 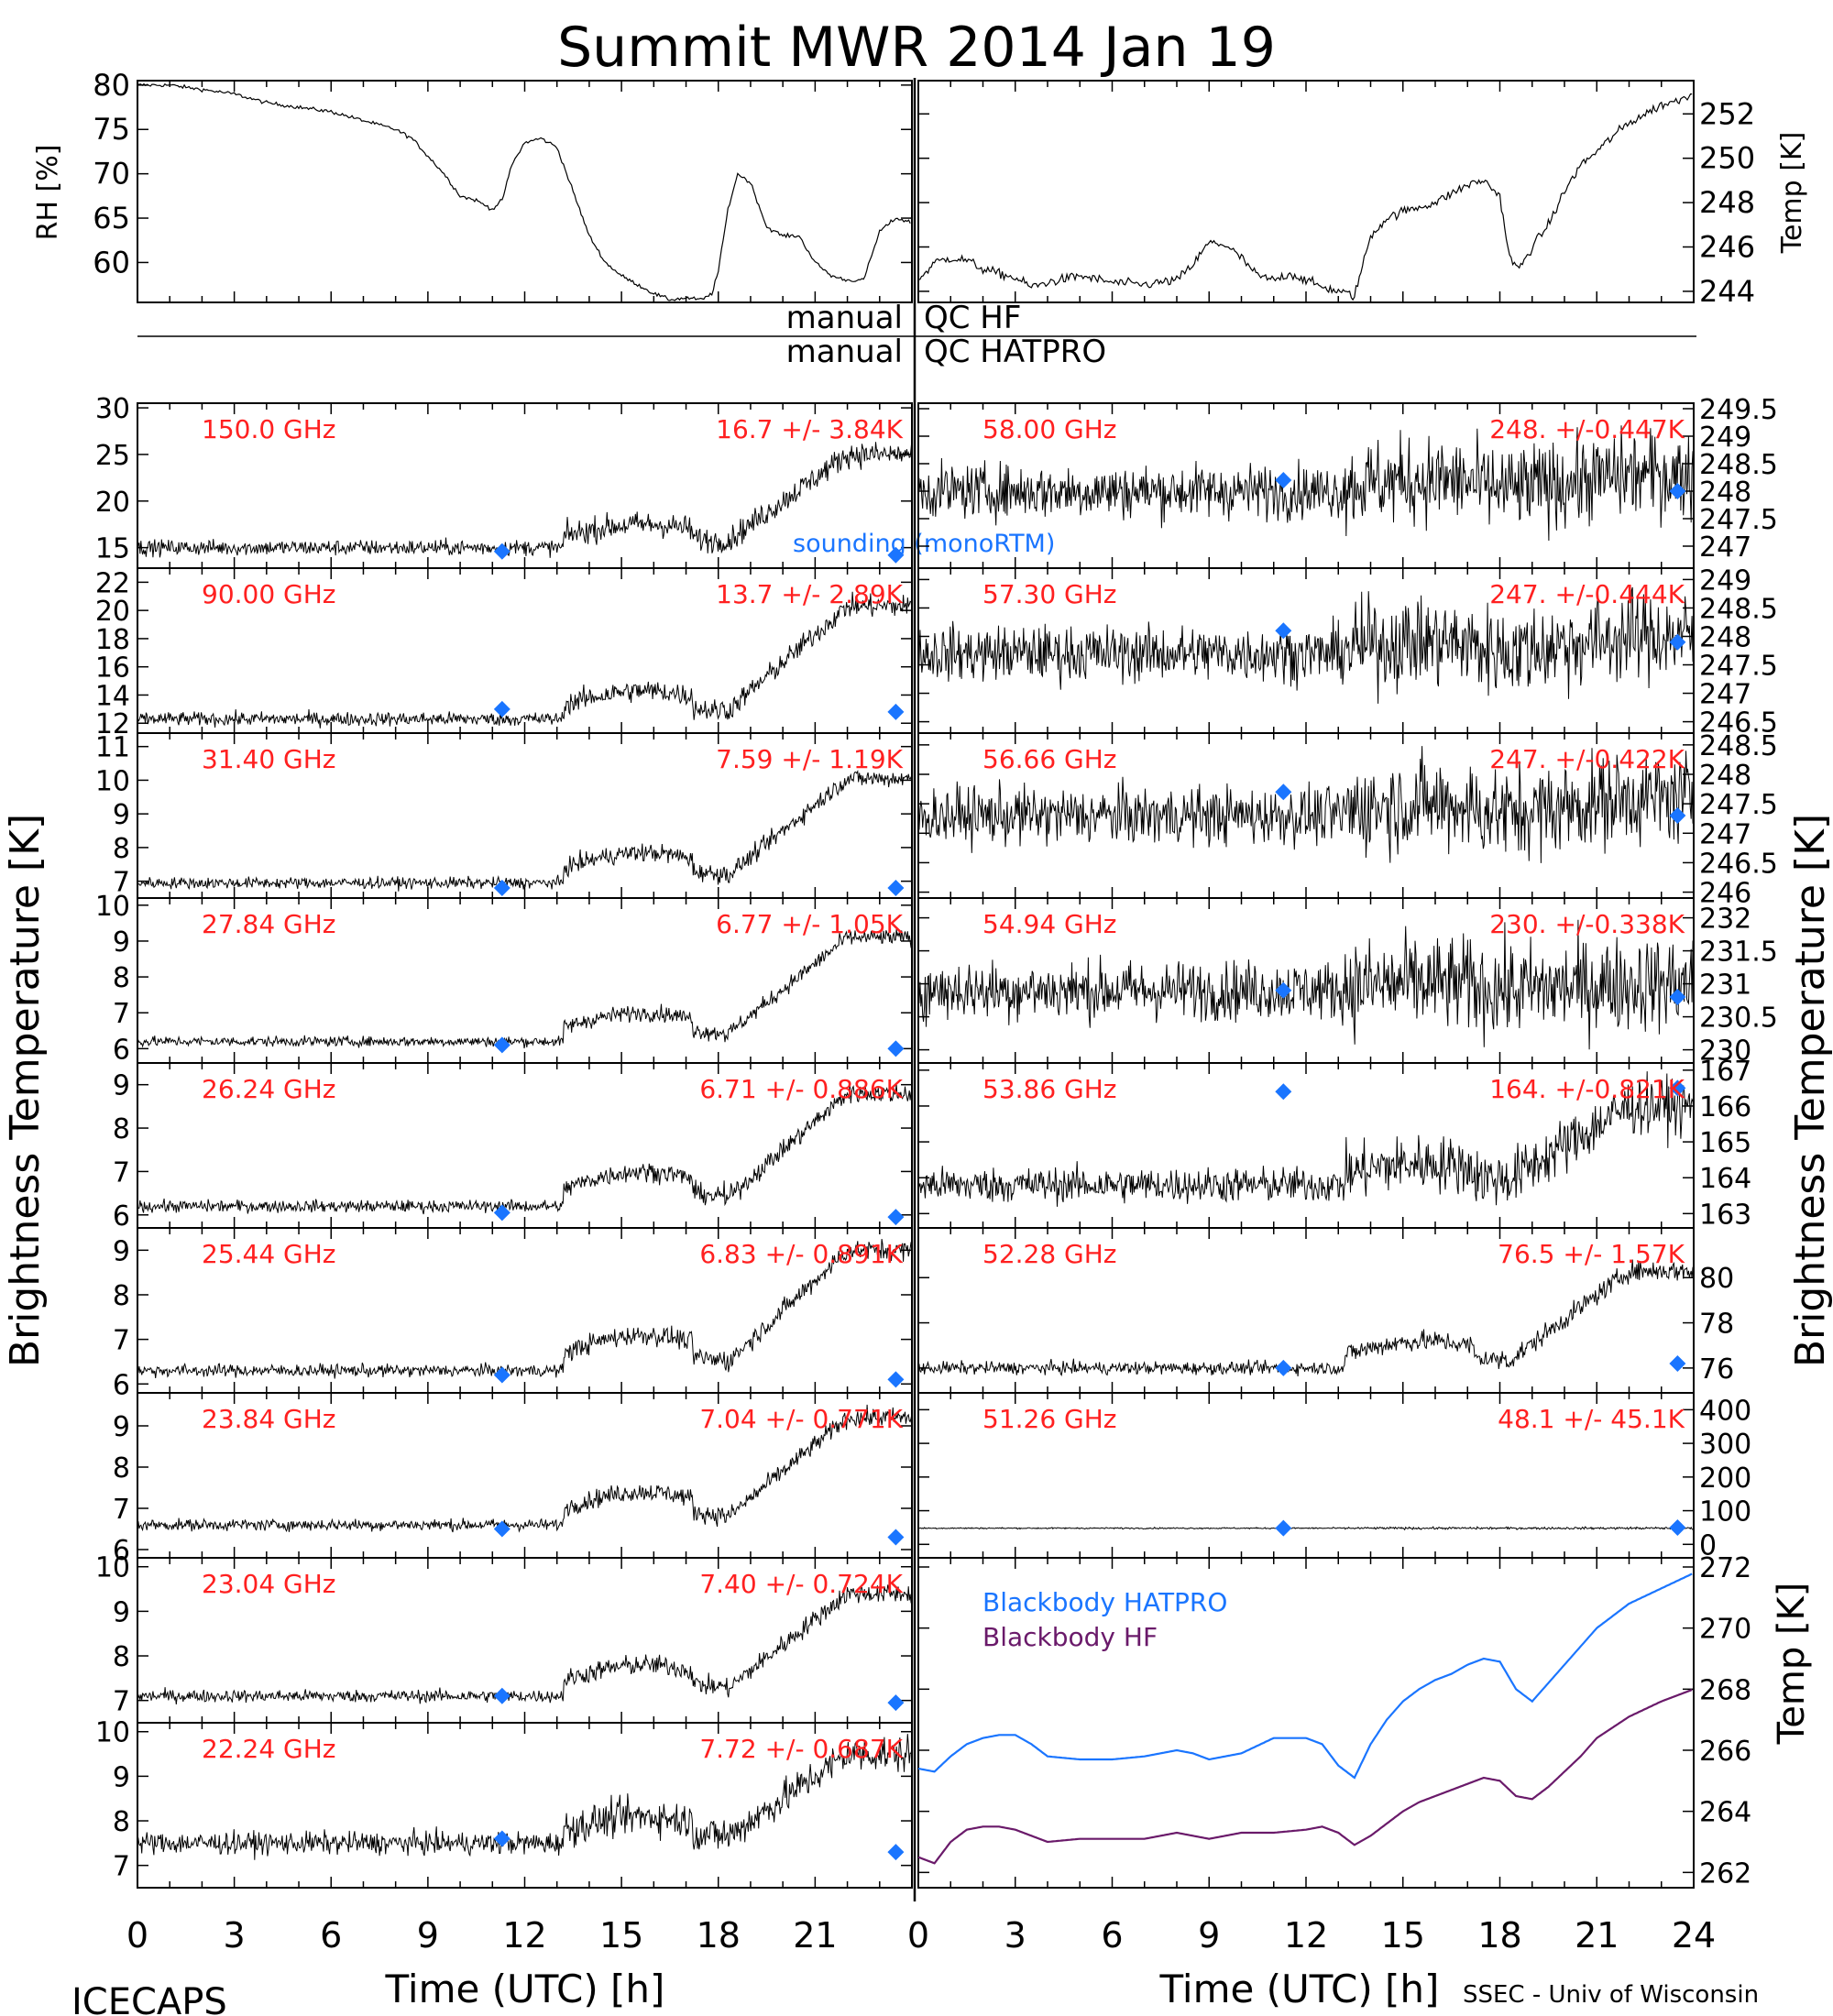 What do you see at coordinates (1015, 352) in the screenshot?
I see `qc-row2-right: QC HATPRO` at bounding box center [1015, 352].